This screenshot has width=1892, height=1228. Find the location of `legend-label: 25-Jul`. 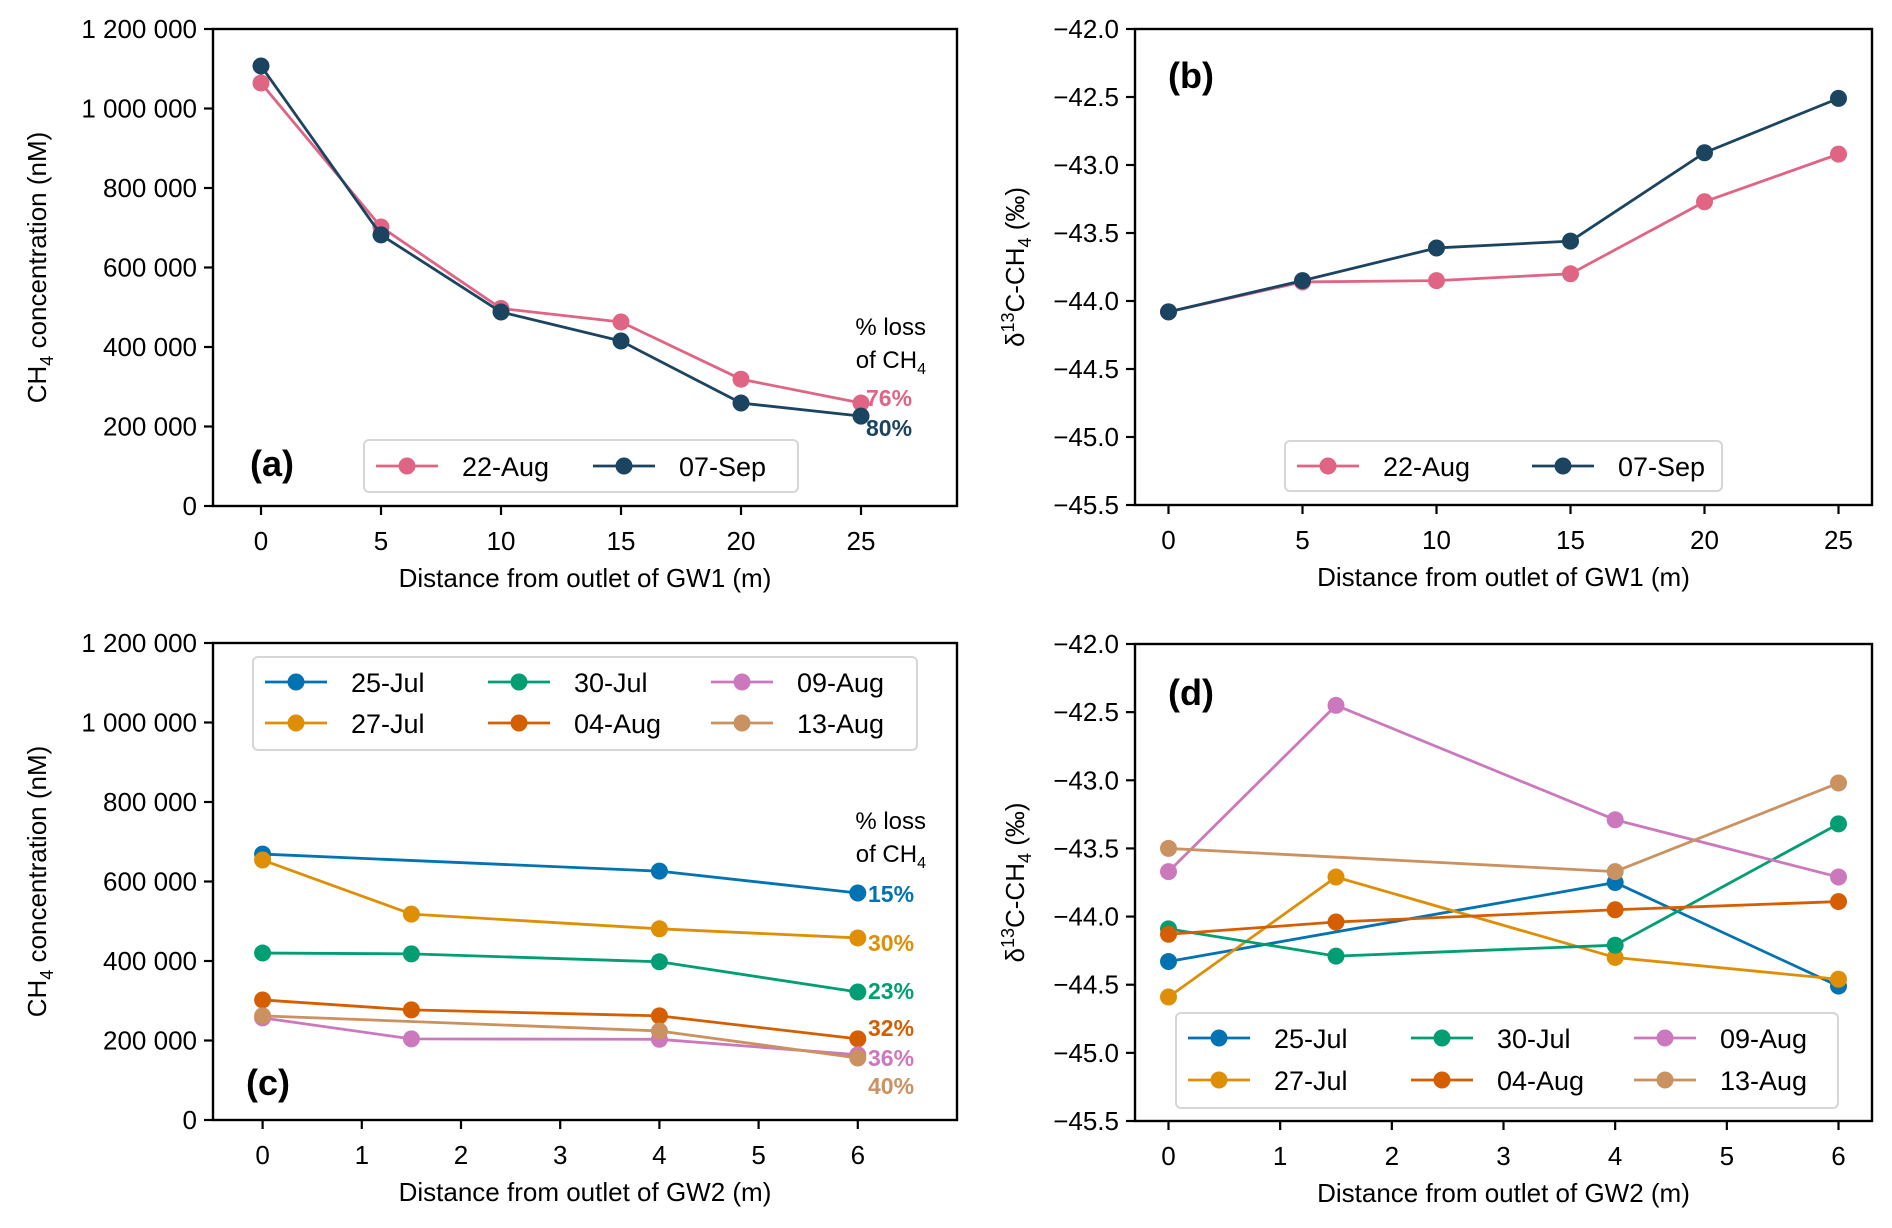

legend-label: 25-Jul is located at coordinates (1311, 1039).